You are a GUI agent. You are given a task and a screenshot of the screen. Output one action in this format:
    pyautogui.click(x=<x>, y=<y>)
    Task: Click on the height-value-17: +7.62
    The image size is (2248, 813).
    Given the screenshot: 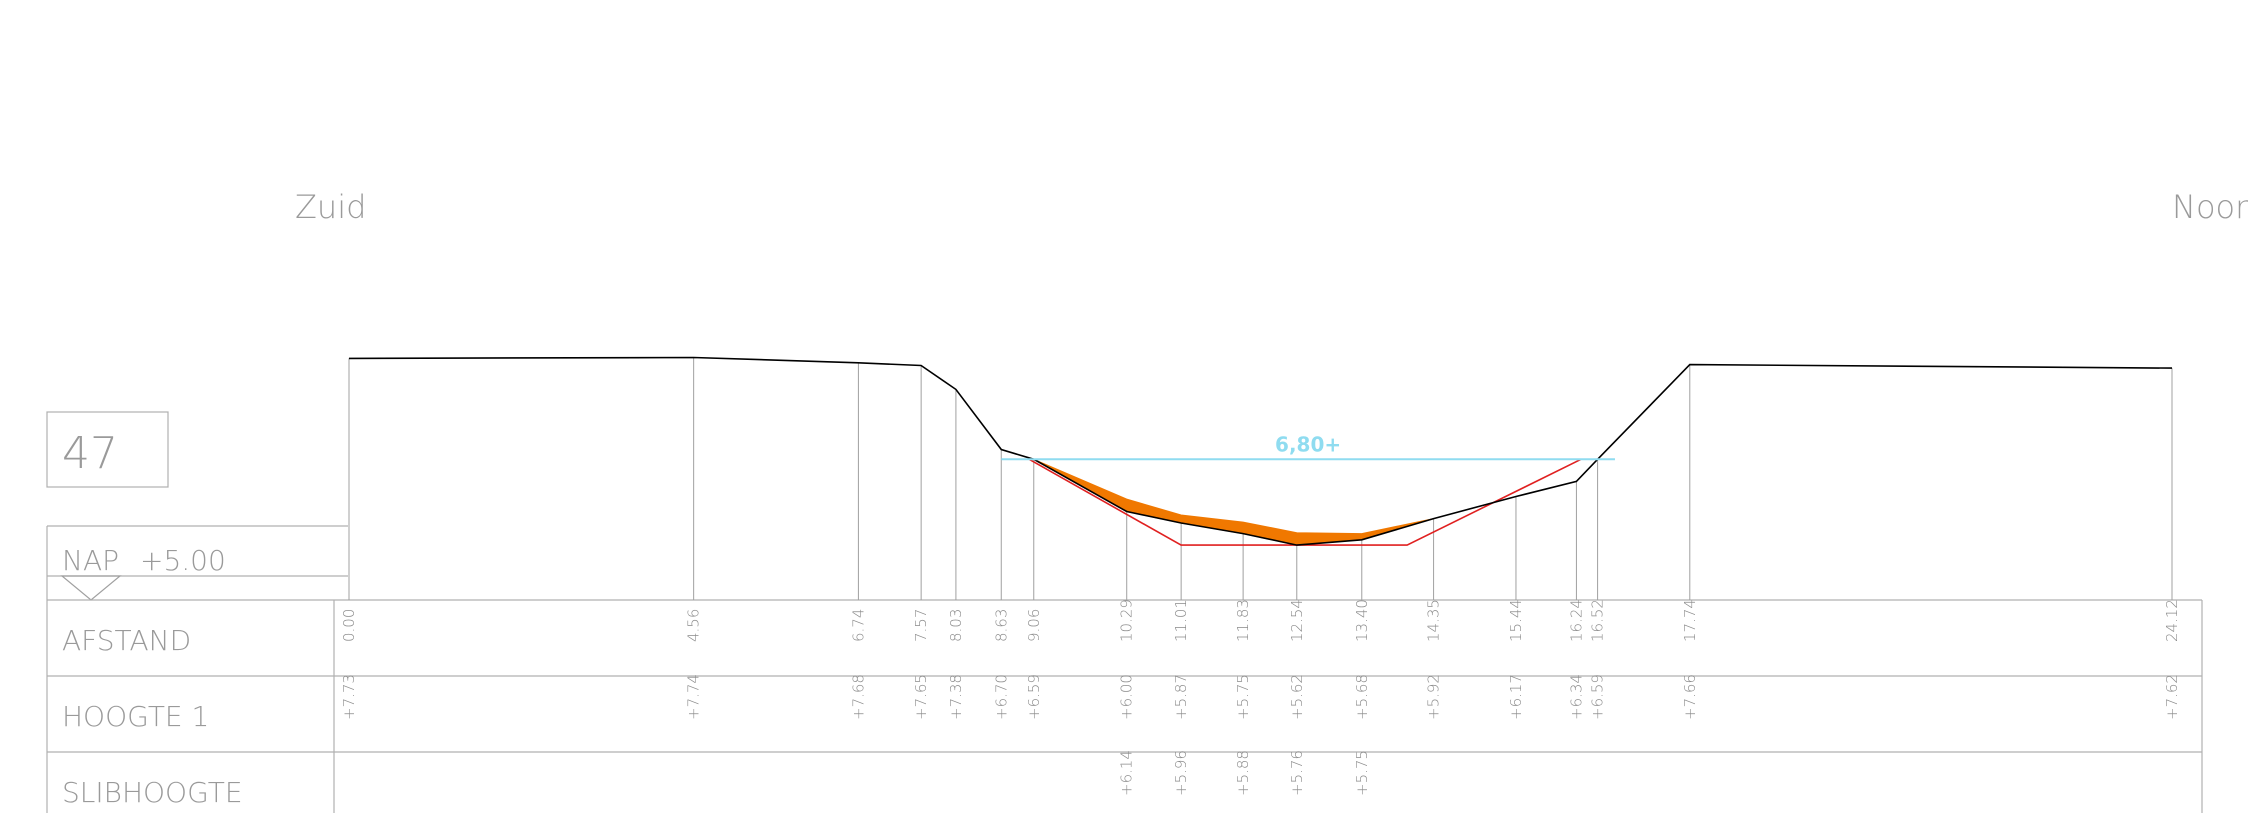 What is the action you would take?
    pyautogui.click(x=2172, y=697)
    